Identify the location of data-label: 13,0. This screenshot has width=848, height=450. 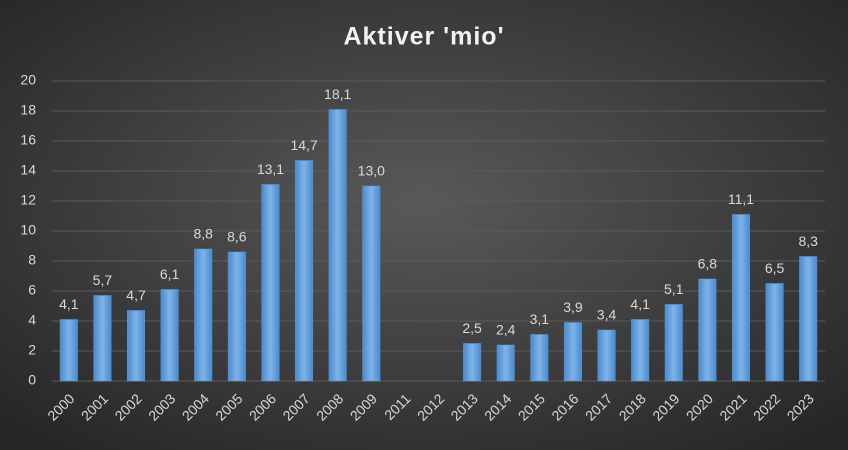
(371, 171).